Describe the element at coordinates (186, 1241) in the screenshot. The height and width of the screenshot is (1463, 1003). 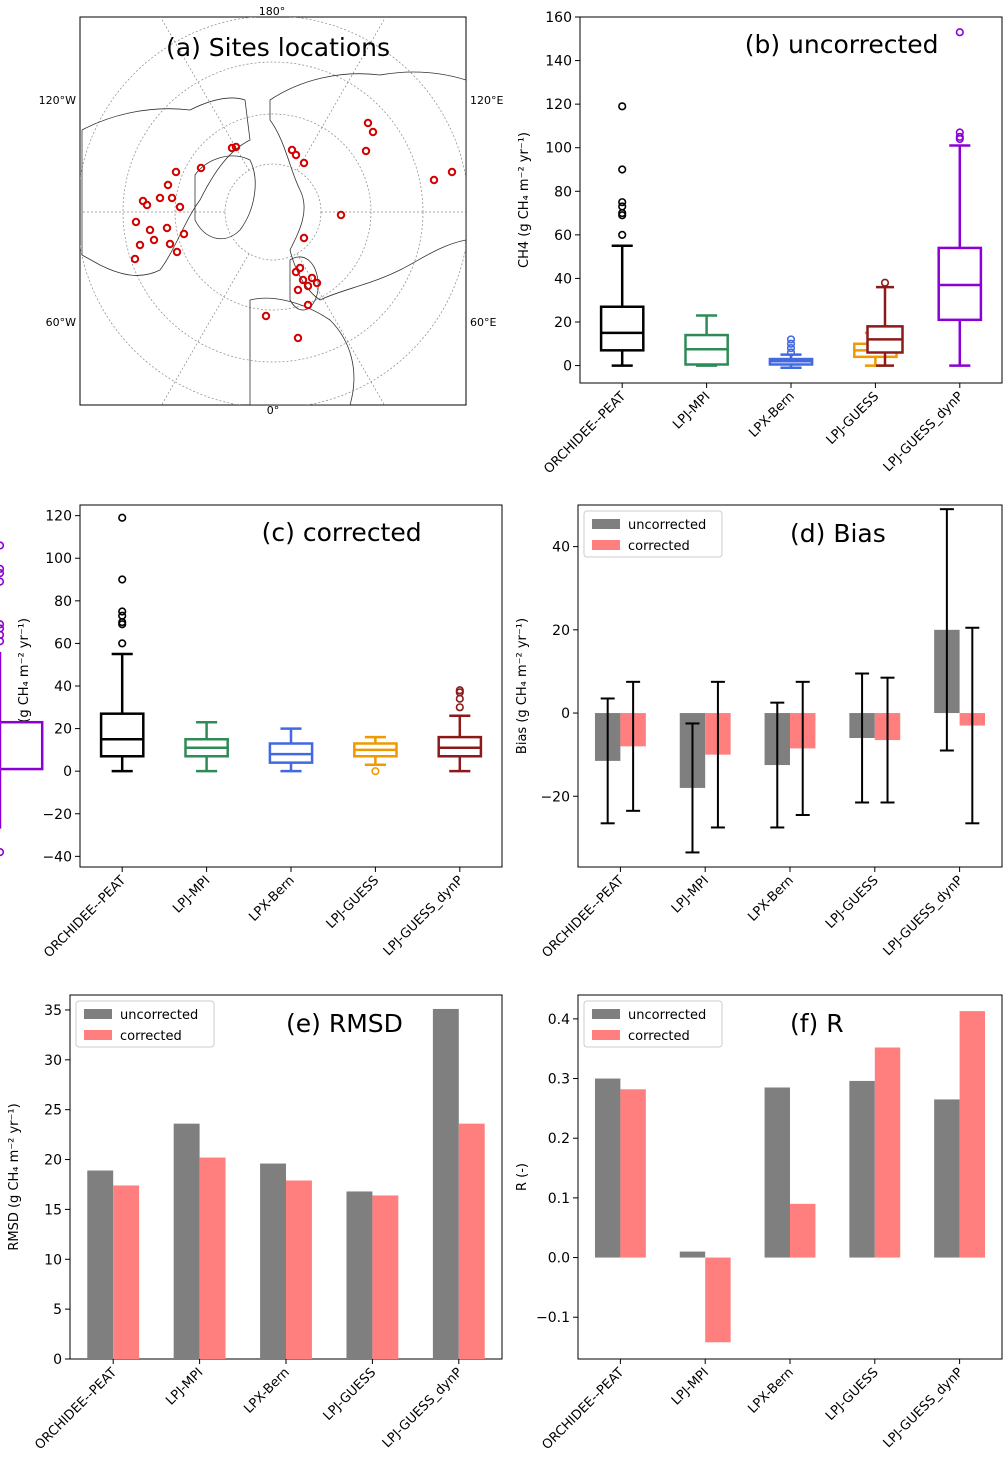
I see `bar-uncorrected-LPJ-MPI` at that location.